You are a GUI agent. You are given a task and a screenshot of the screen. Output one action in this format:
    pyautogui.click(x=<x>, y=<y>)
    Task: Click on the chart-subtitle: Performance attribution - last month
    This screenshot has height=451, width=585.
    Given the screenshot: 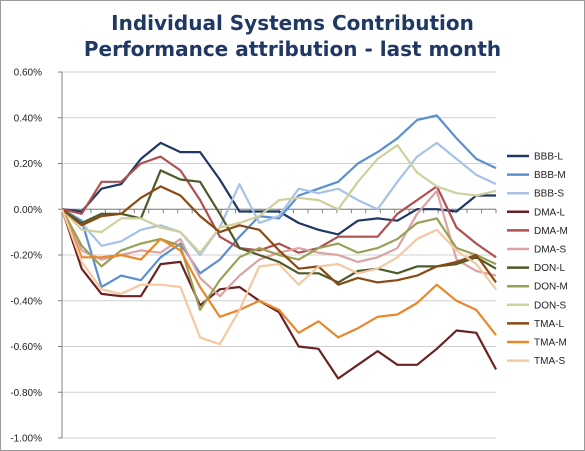 What is the action you would take?
    pyautogui.click(x=292, y=49)
    